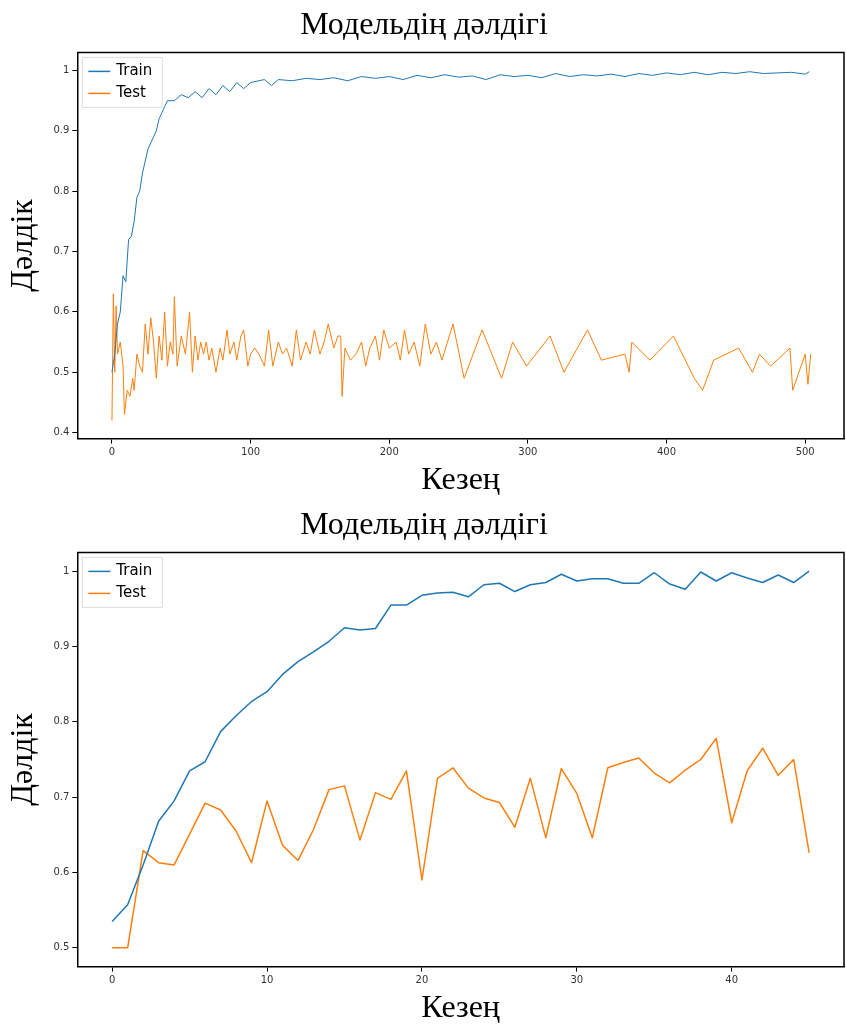 The height and width of the screenshot is (1028, 846). Describe the element at coordinates (61, 432) in the screenshot. I see `y-tick-label: 0.4` at that location.